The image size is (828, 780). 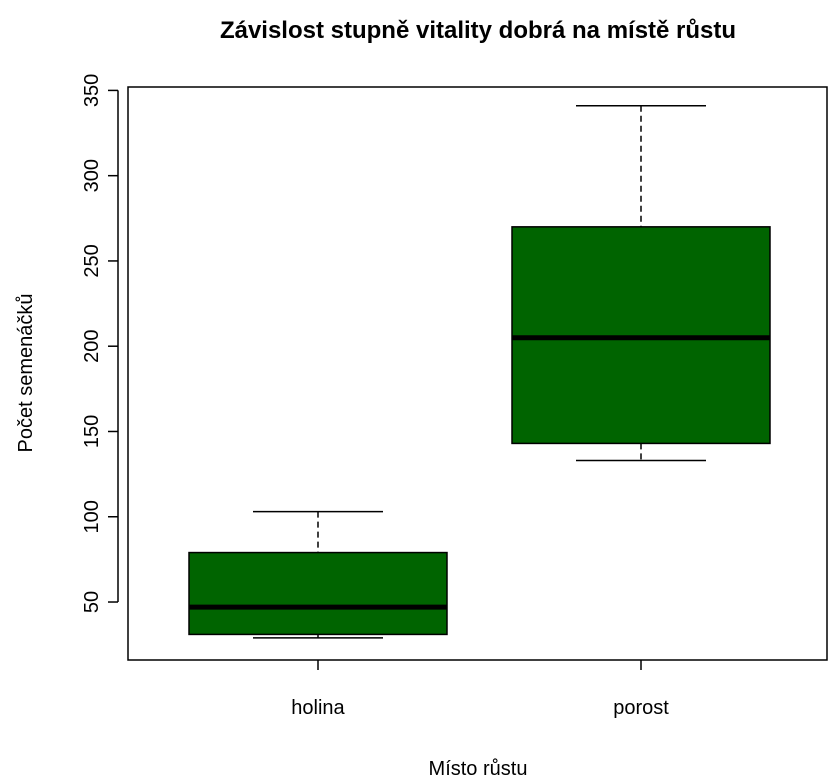 I want to click on x-axis-label: Místo růstu, so click(x=478, y=769).